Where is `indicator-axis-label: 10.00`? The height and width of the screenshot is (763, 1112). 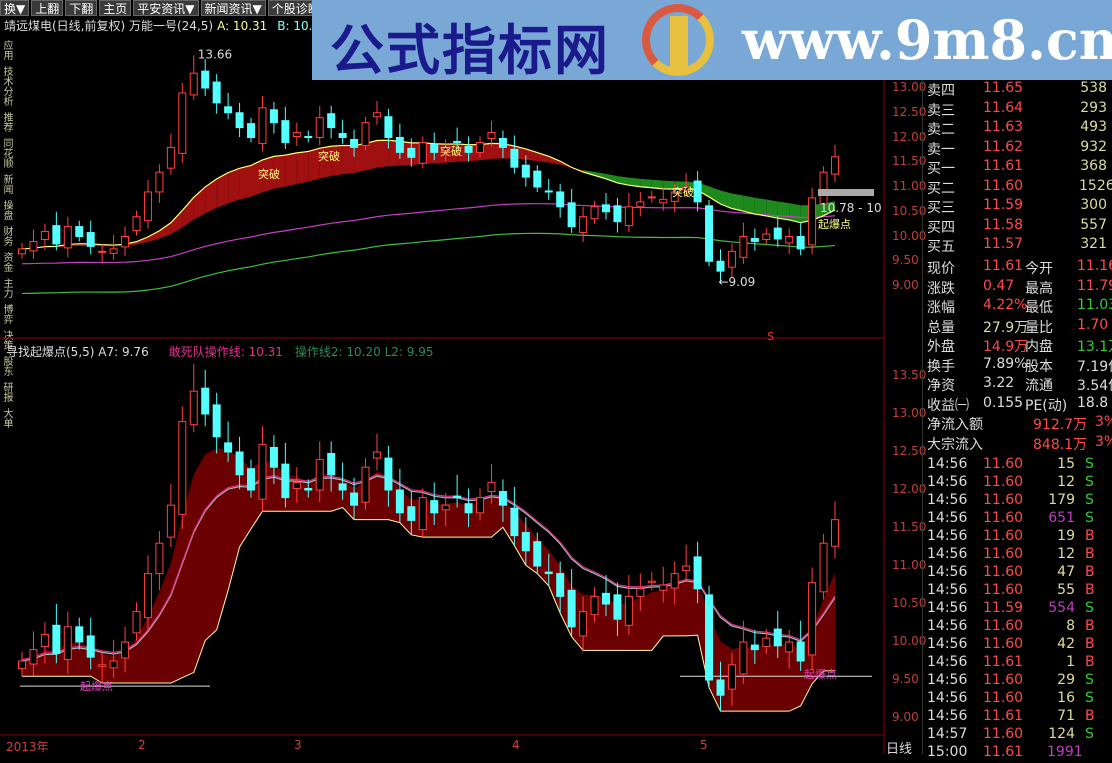
indicator-axis-label: 10.00 is located at coordinates (909, 641).